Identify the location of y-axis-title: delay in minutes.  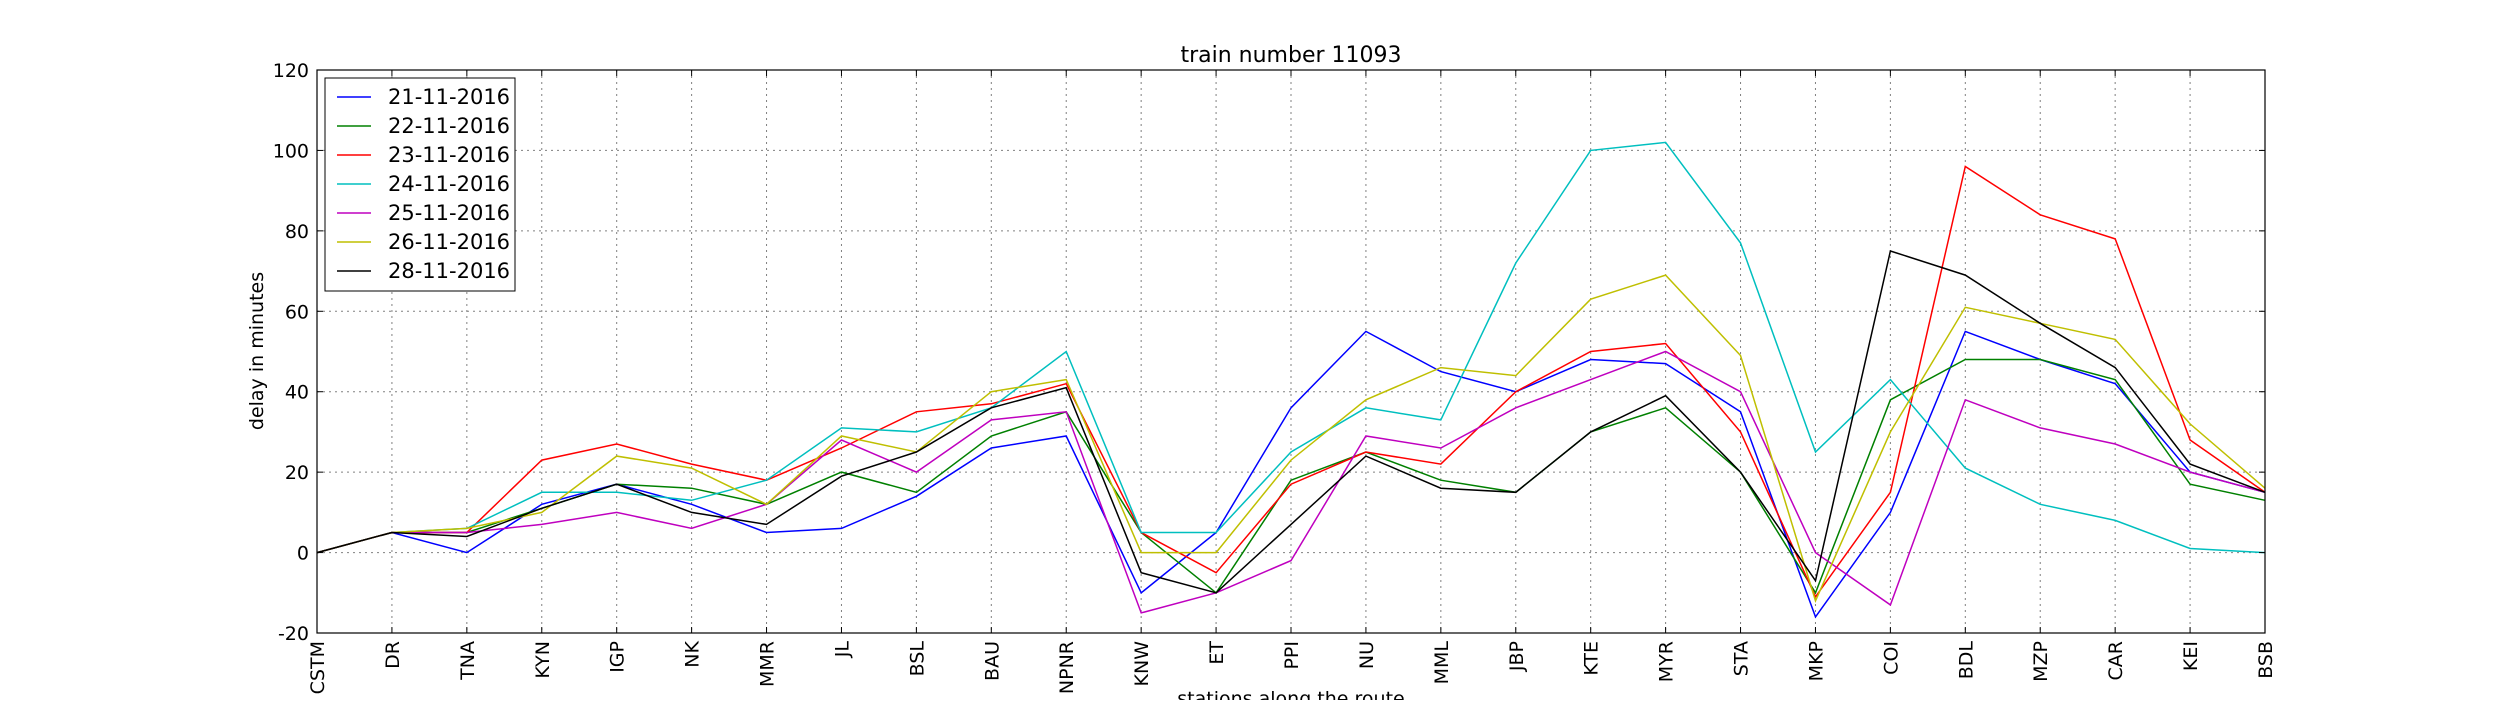
(257, 351).